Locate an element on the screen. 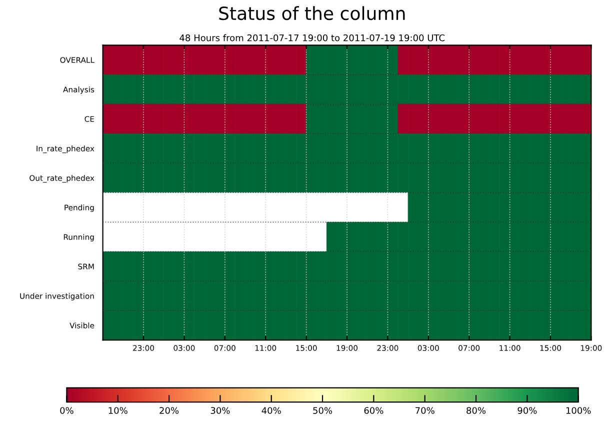  color-bar-label: 0% is located at coordinates (67, 410).